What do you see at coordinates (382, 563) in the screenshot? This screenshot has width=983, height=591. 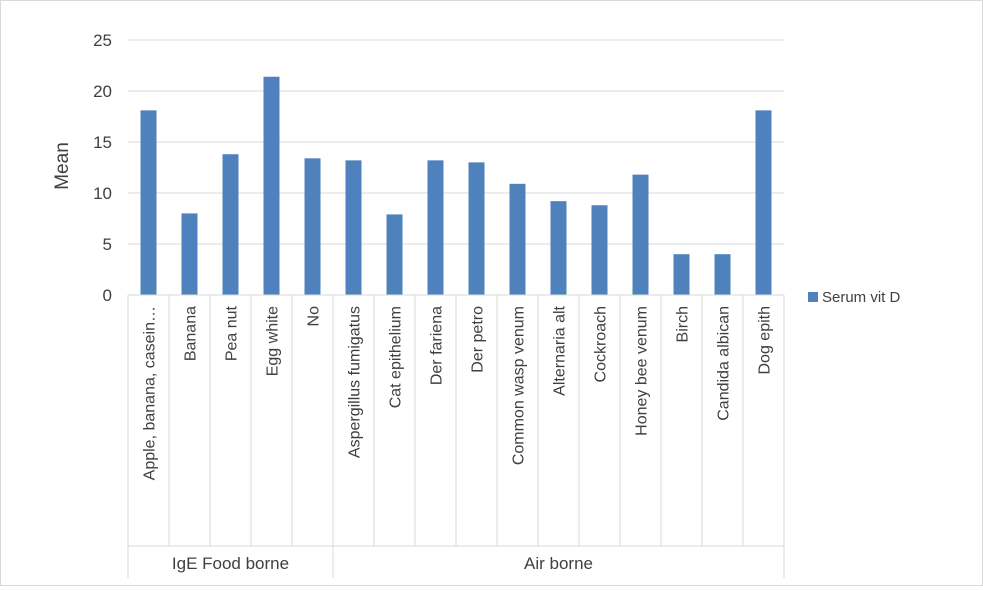 I see `group-labels: IgE Food borne Air borne` at bounding box center [382, 563].